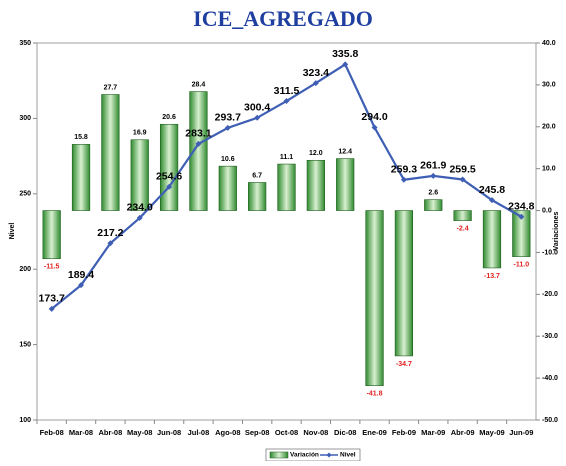 This screenshot has width=566, height=466. I want to click on bar-value-label: 2.6, so click(433, 193).